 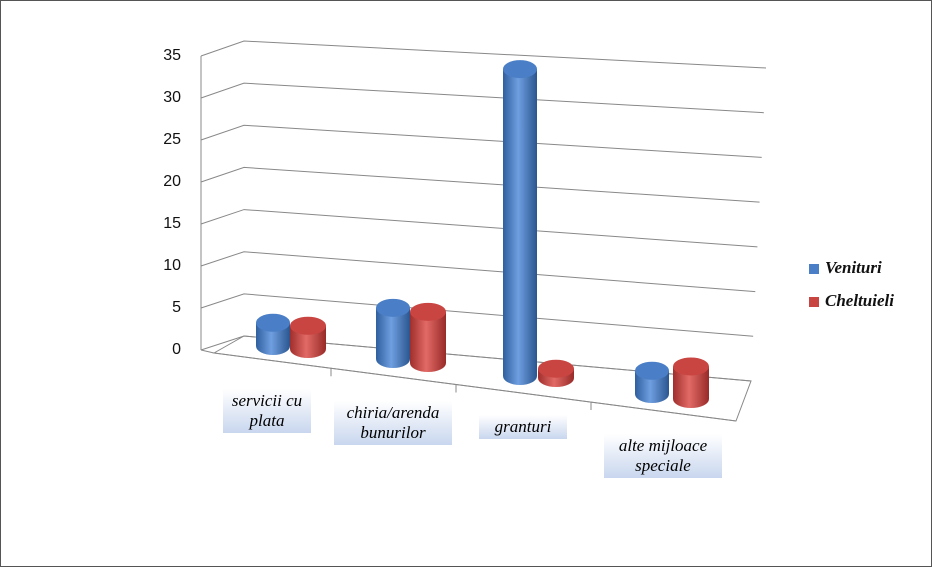 I want to click on x-tick-label: servicii cu plata, so click(x=267, y=411).